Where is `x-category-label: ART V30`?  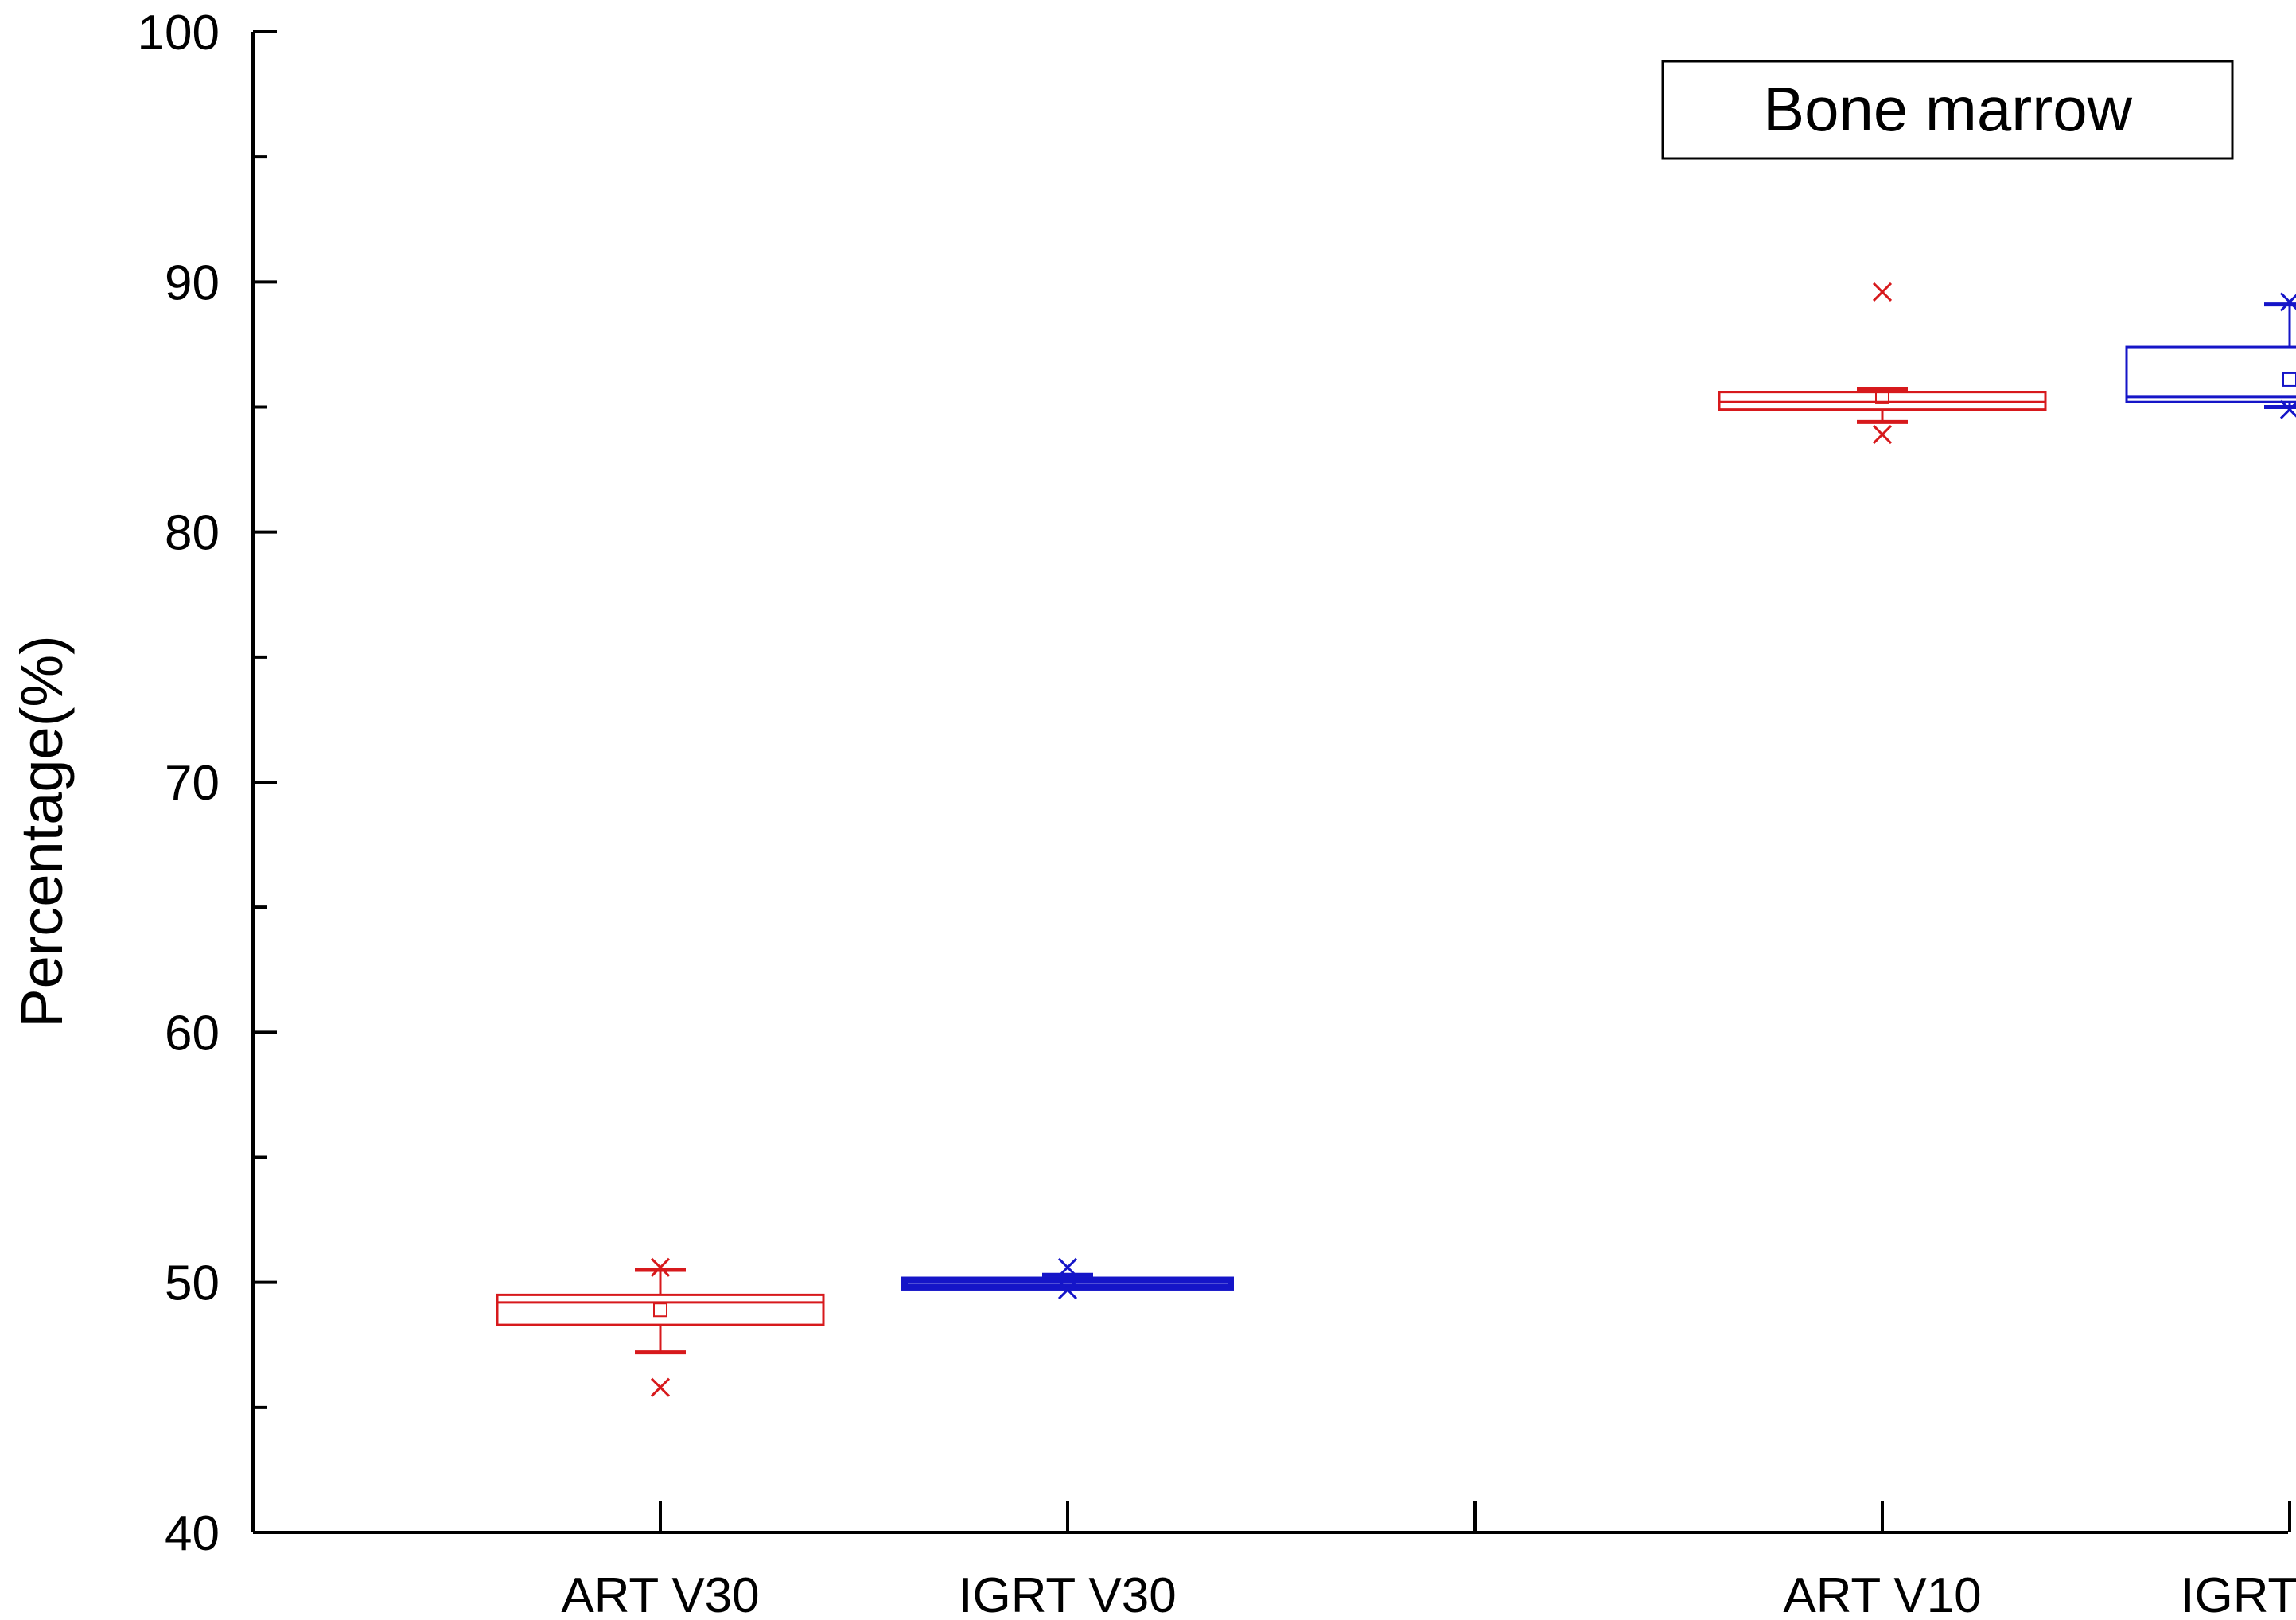 x-category-label: ART V30 is located at coordinates (660, 1594).